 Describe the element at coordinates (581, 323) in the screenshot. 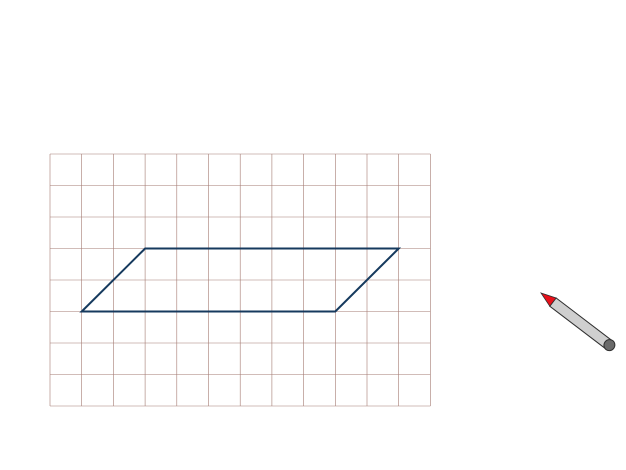

I see `pencil-body` at that location.